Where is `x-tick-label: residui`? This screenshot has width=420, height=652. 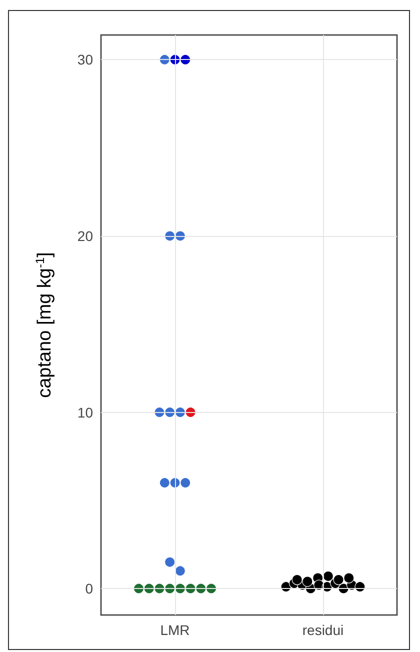 x-tick-label: residui is located at coordinates (323, 630).